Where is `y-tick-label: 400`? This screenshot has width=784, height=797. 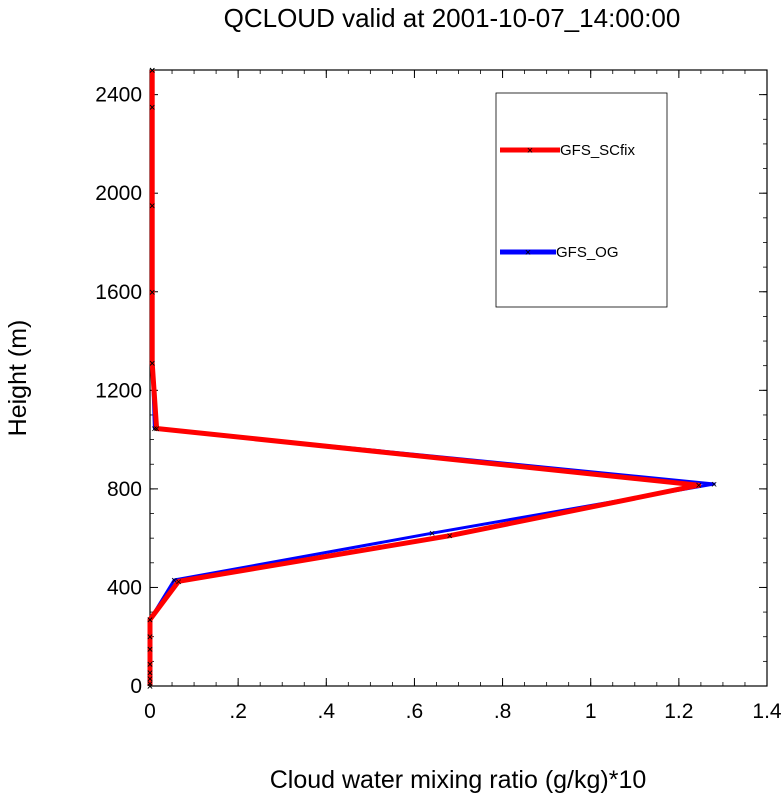
y-tick-label: 400 is located at coordinates (124, 587).